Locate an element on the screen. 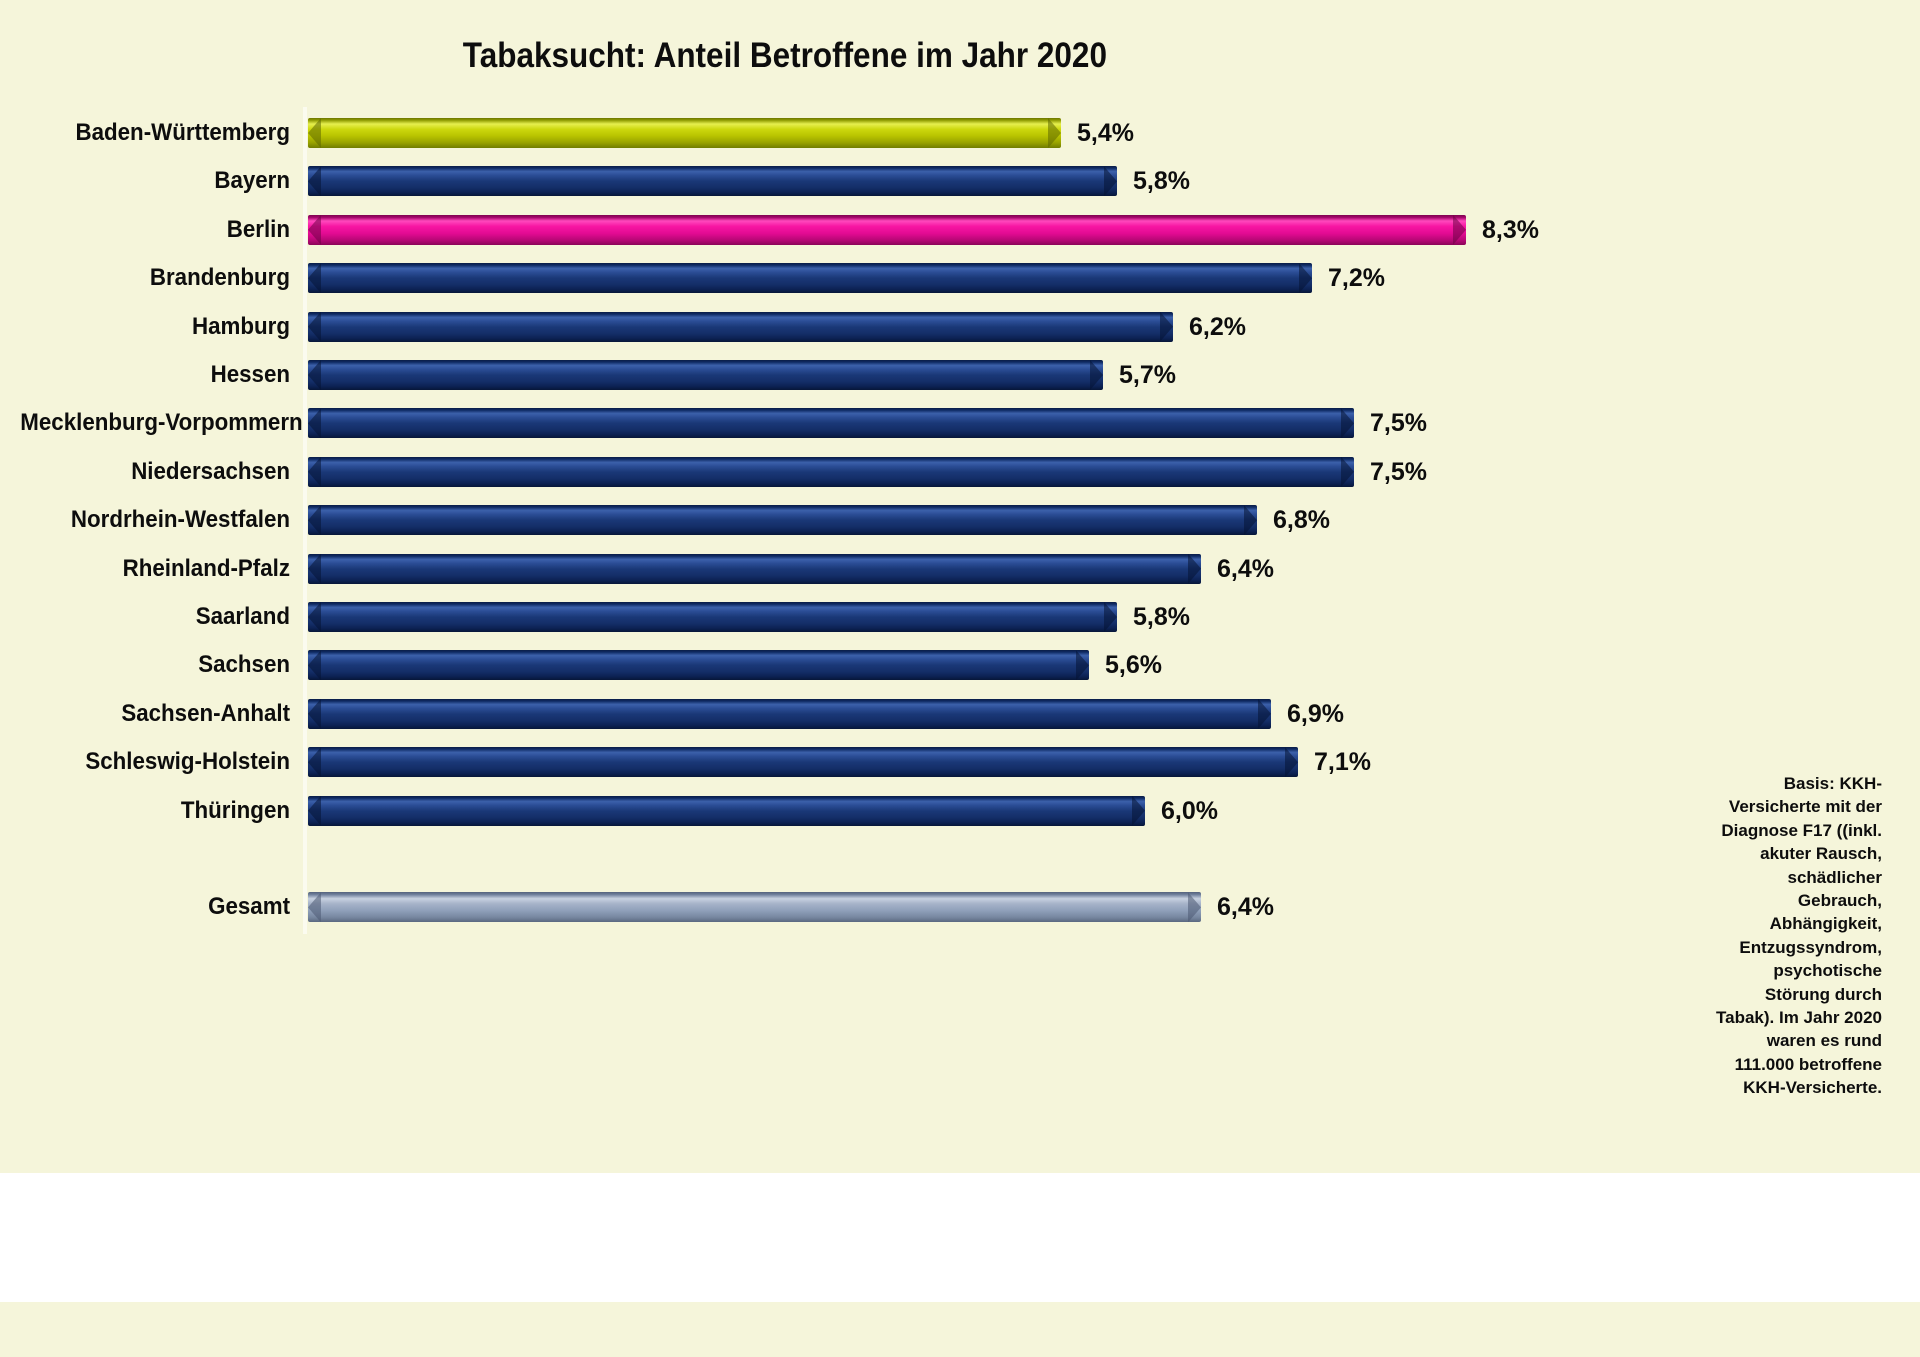 This screenshot has height=1357, width=1920. value-label: 6,2% is located at coordinates (1217, 326).